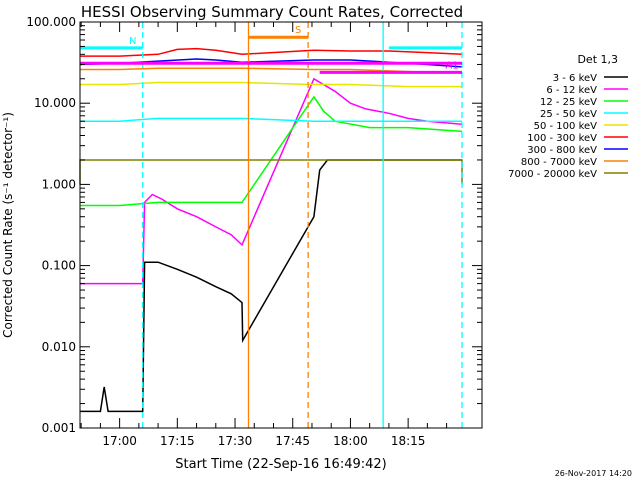 This screenshot has width=640, height=480. What do you see at coordinates (408, 441) in the screenshot?
I see `x-tick-label-6: 18:15` at bounding box center [408, 441].